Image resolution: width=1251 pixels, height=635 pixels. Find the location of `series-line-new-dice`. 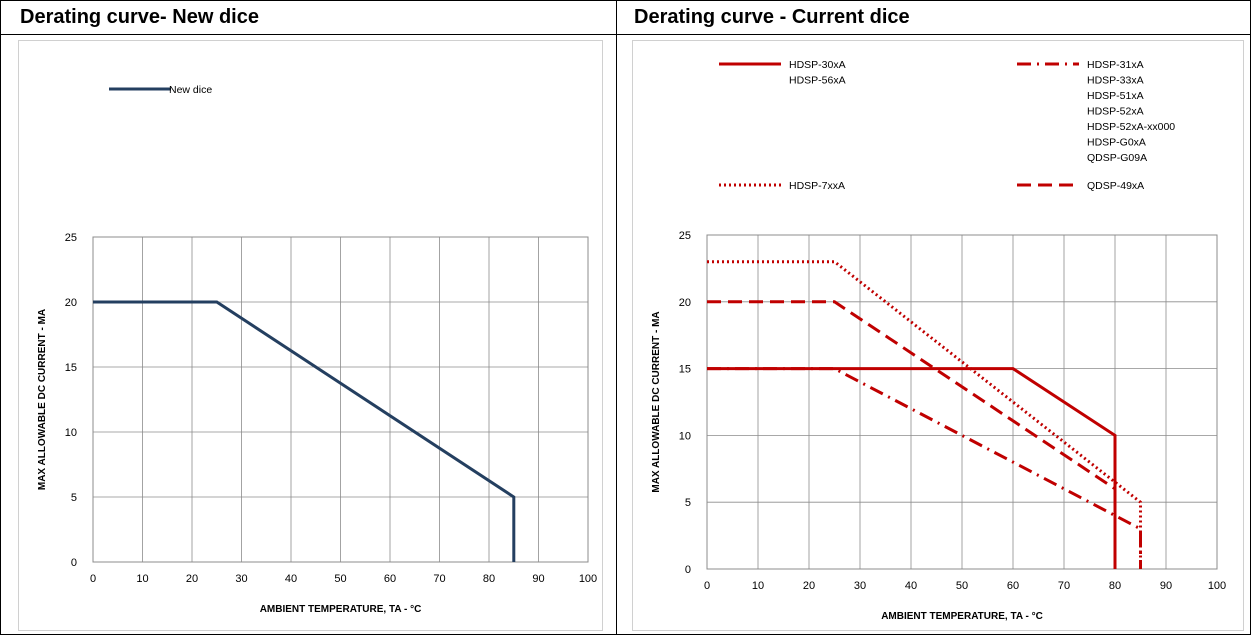

series-line-new-dice is located at coordinates (304, 431).